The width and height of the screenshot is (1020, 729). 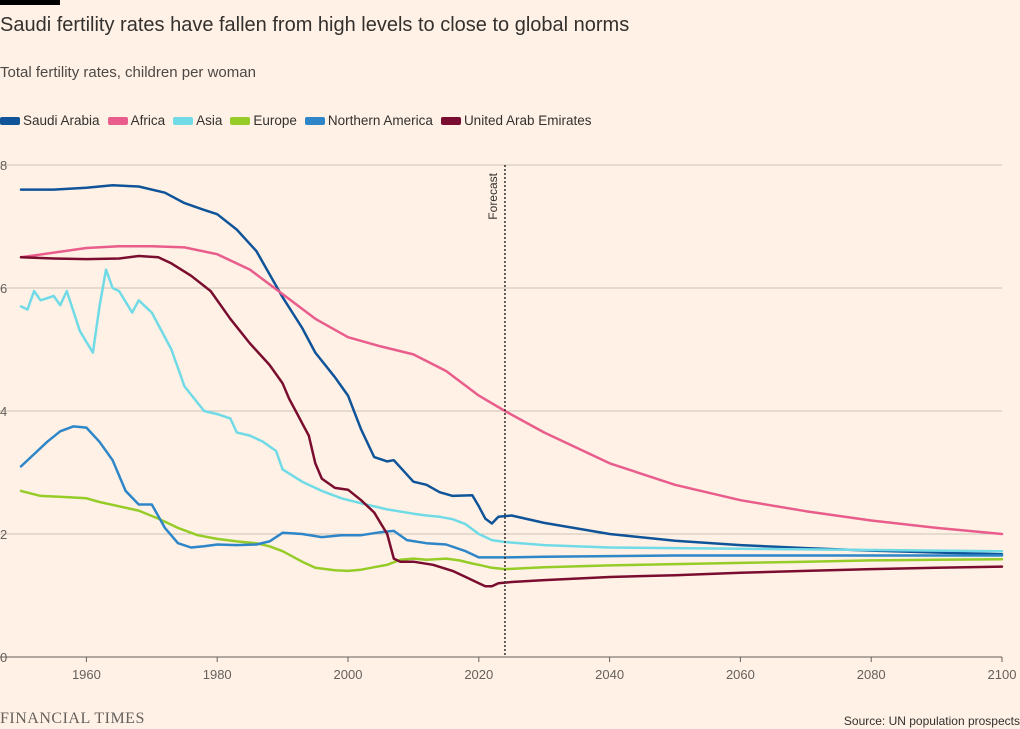 What do you see at coordinates (148, 120) in the screenshot?
I see `legend-label: Africa` at bounding box center [148, 120].